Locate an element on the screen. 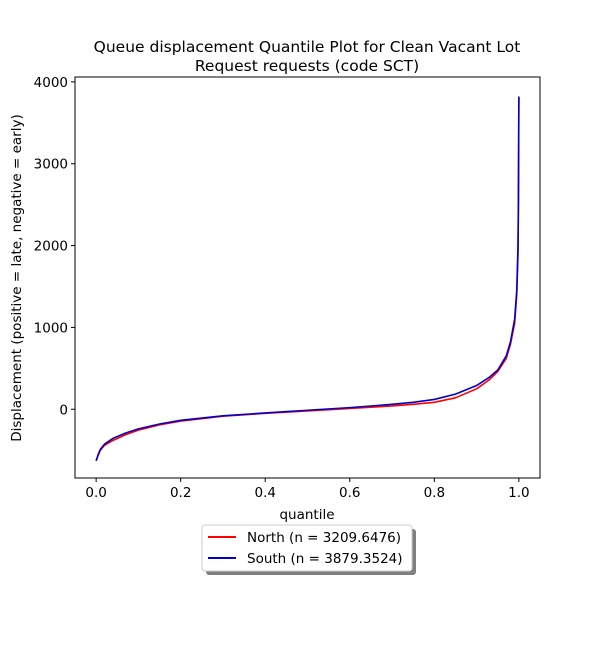 This screenshot has height=650, width=600. x-tick-label: 0.4 is located at coordinates (264, 493).